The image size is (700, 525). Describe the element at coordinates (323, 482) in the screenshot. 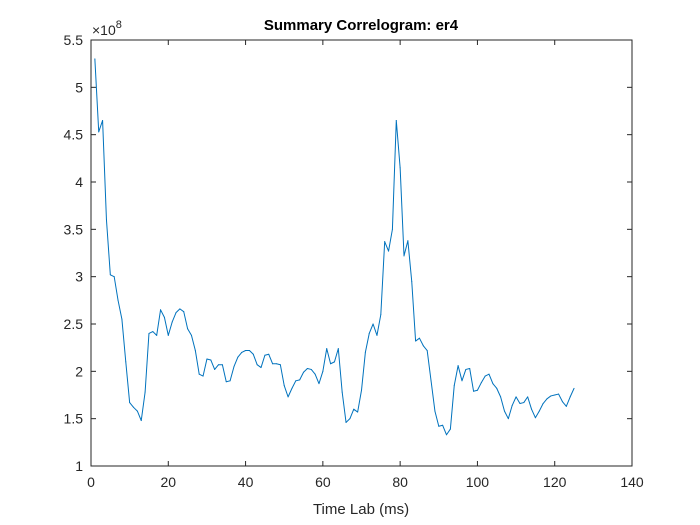

I see `x-tick-label: 60` at that location.